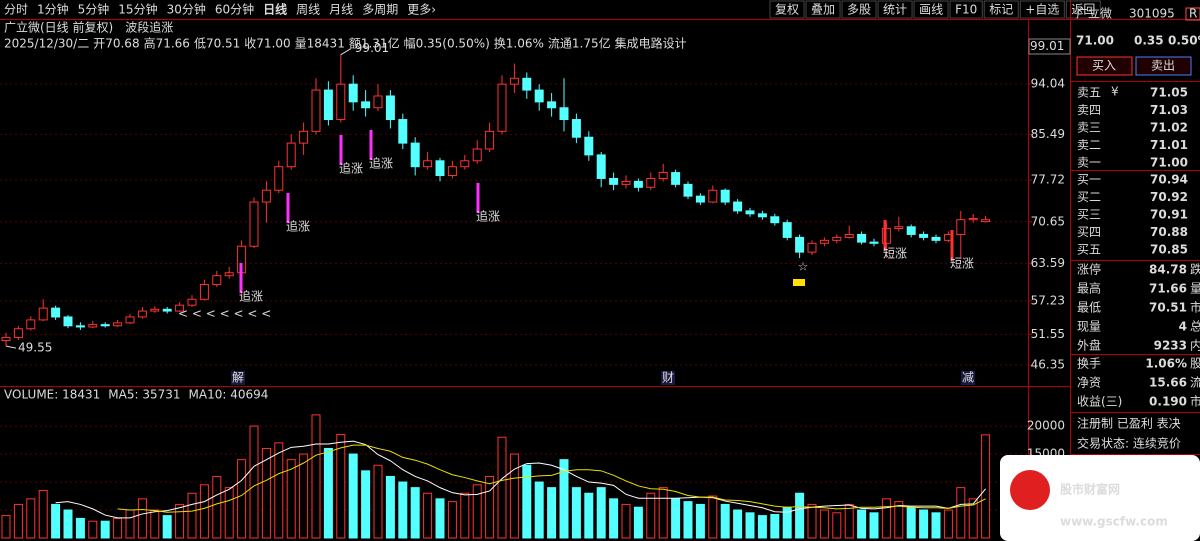 This screenshot has height=541, width=1200. I want to click on badge: R, so click(1193, 14).